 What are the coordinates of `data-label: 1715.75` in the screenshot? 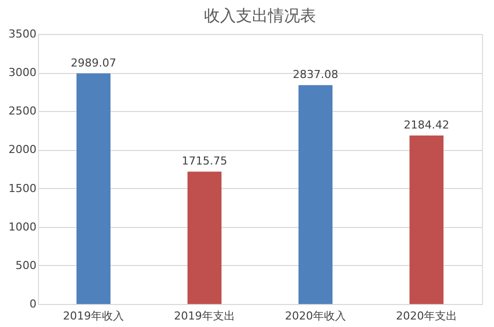 It's located at (205, 161).